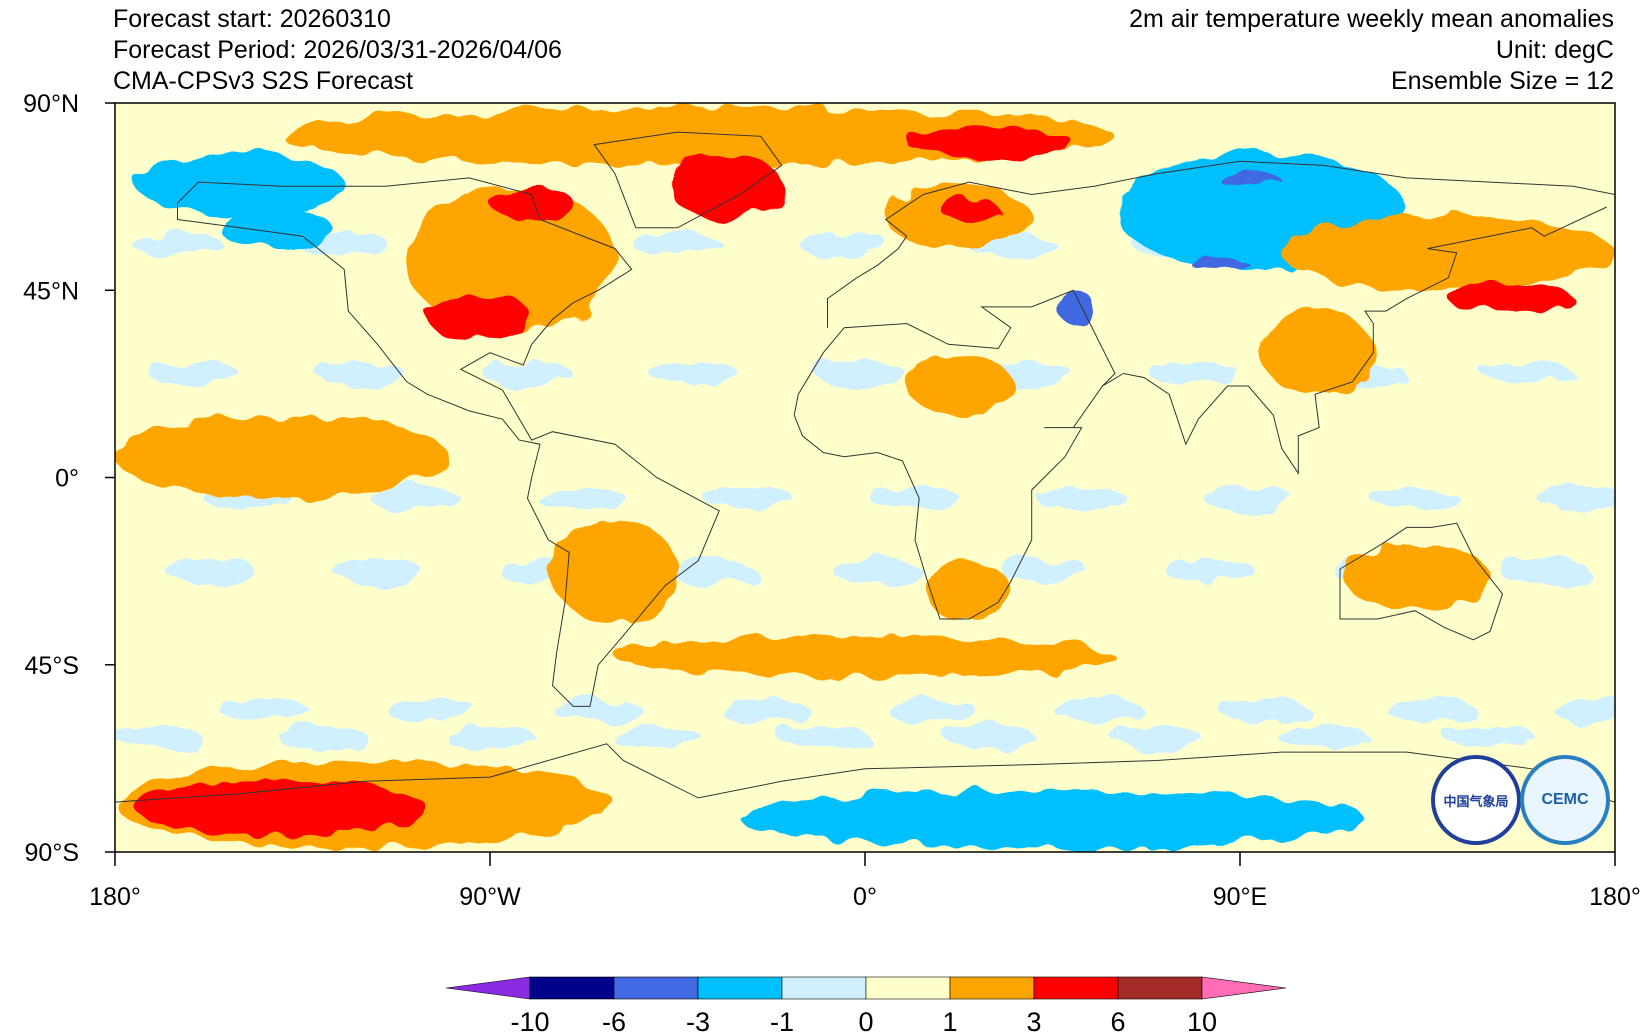 The image size is (1648, 1033). What do you see at coordinates (865, 897) in the screenshot?
I see `lon-tick-label: 0°` at bounding box center [865, 897].